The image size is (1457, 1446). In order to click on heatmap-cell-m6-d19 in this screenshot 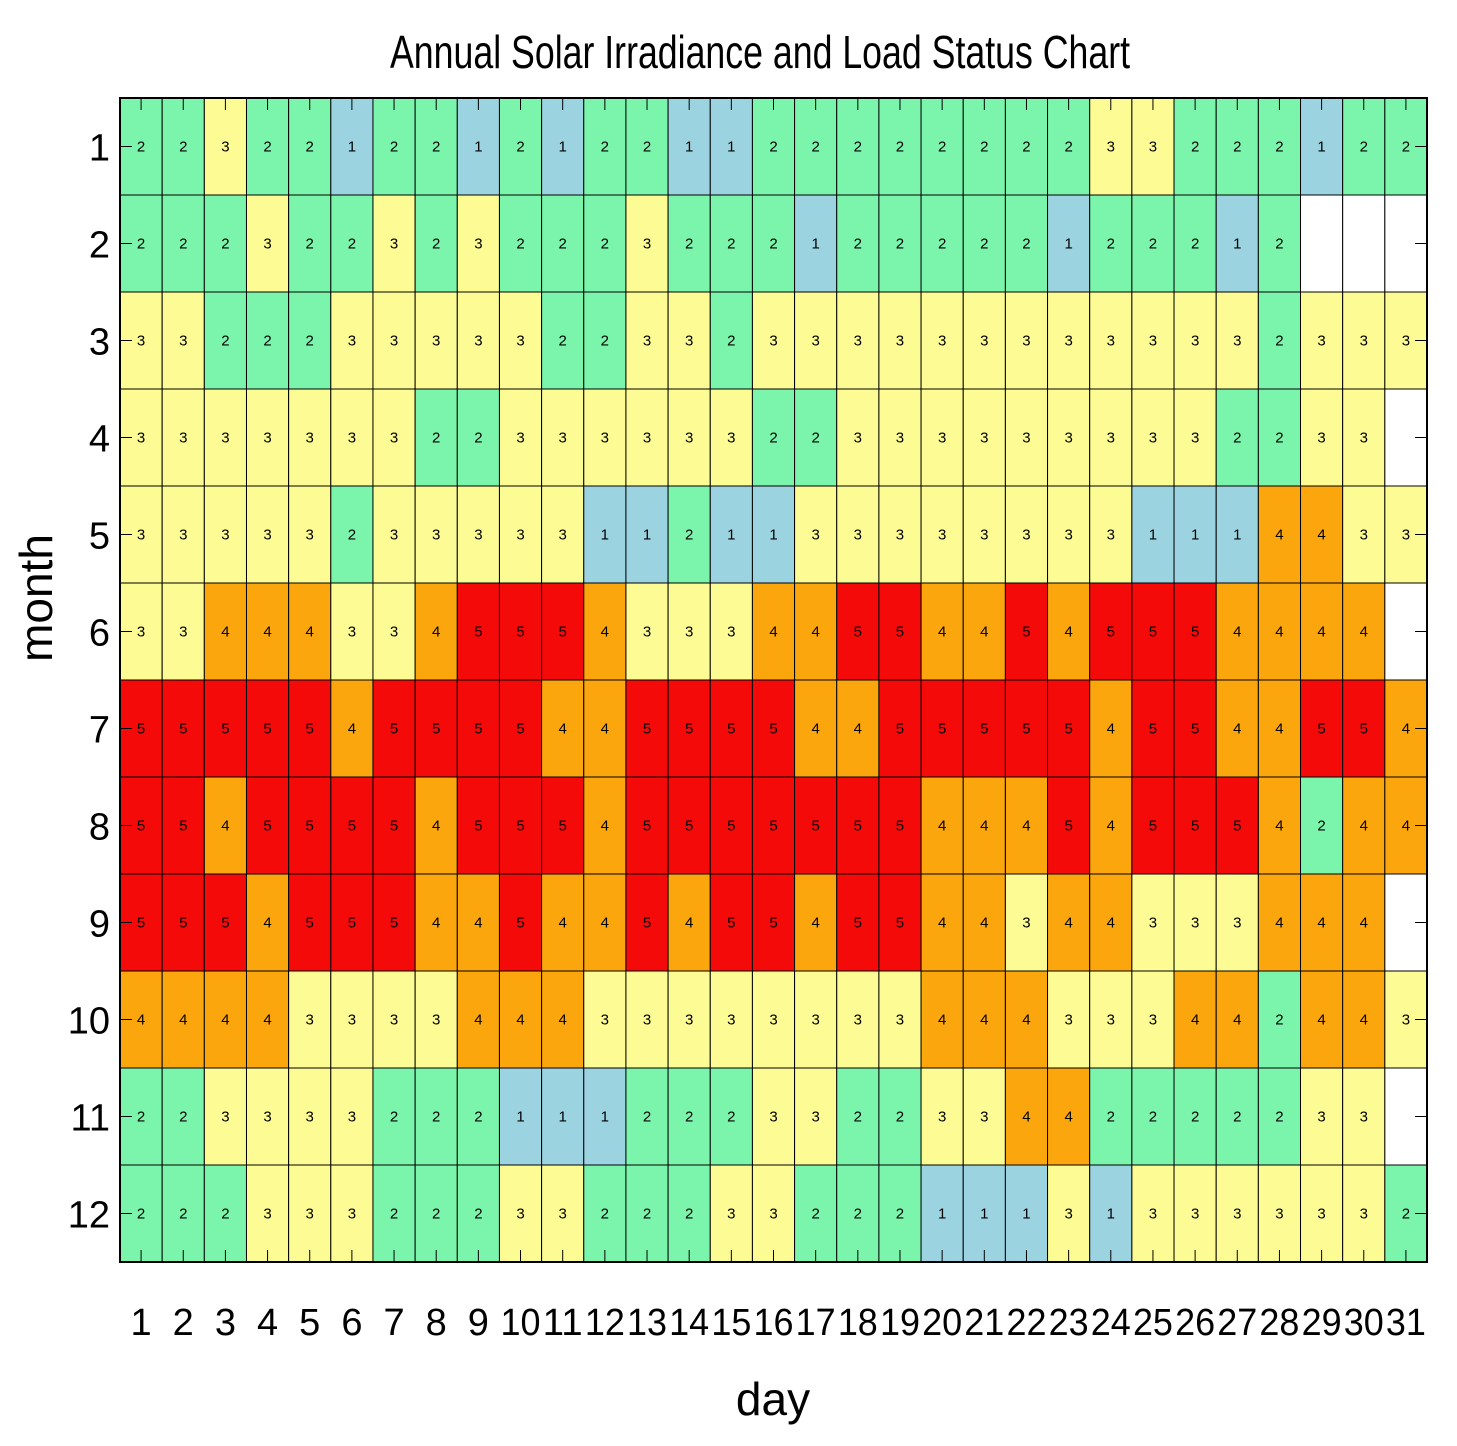, I will do `click(900, 631)`.